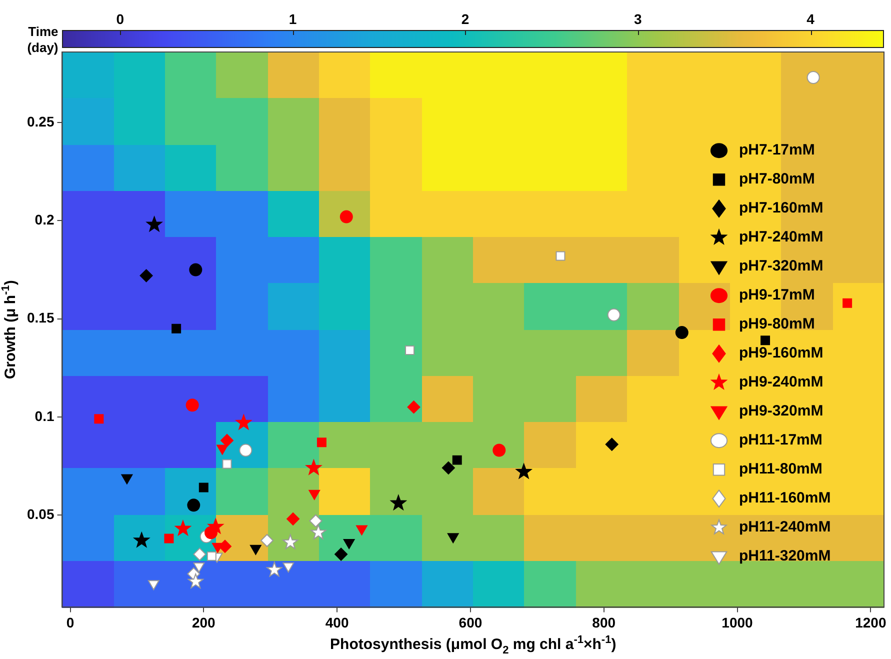 The height and width of the screenshot is (659, 891). What do you see at coordinates (780, 469) in the screenshot?
I see `legend-label: pH11-80mM` at bounding box center [780, 469].